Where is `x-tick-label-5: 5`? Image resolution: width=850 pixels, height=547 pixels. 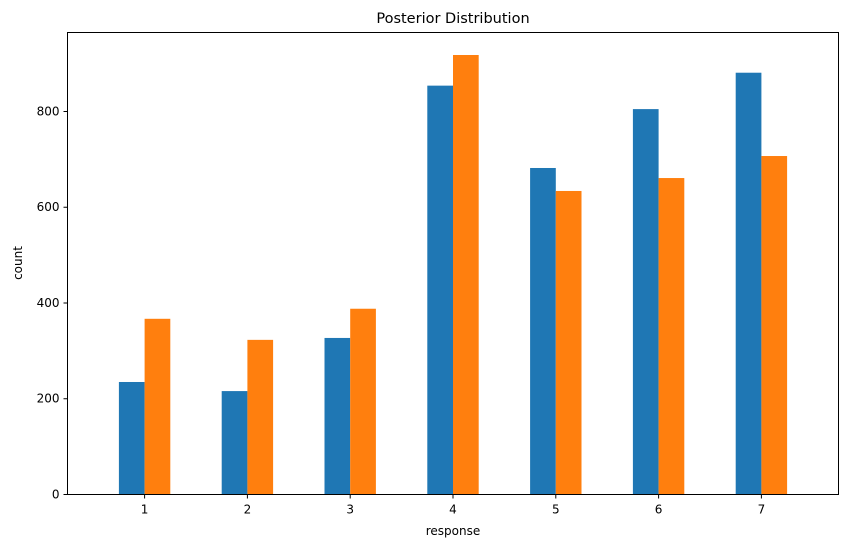
x-tick-label-5: 5 is located at coordinates (556, 510).